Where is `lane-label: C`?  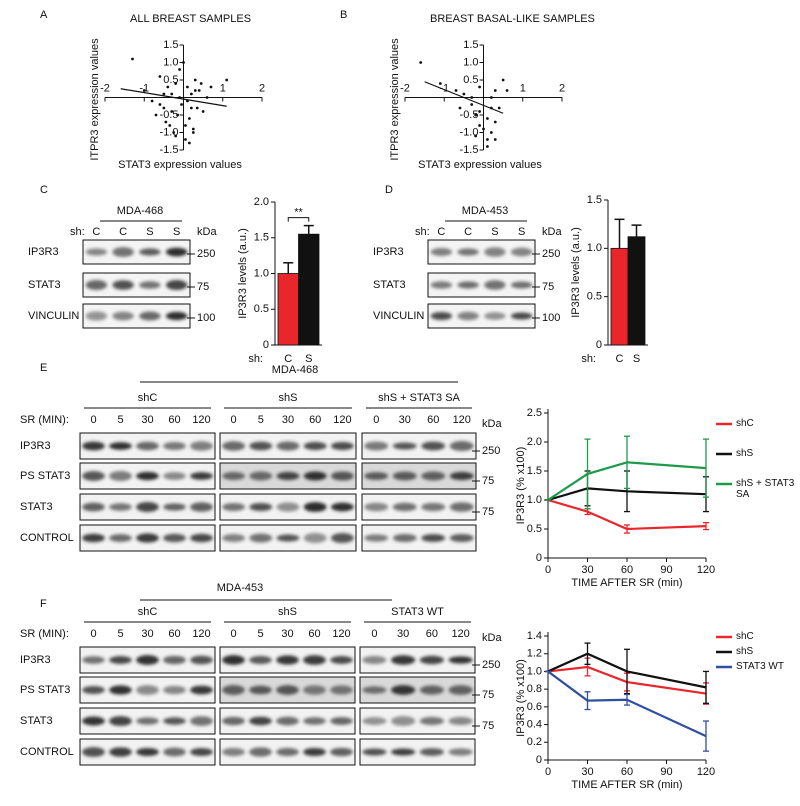
lane-label: C is located at coordinates (123, 232).